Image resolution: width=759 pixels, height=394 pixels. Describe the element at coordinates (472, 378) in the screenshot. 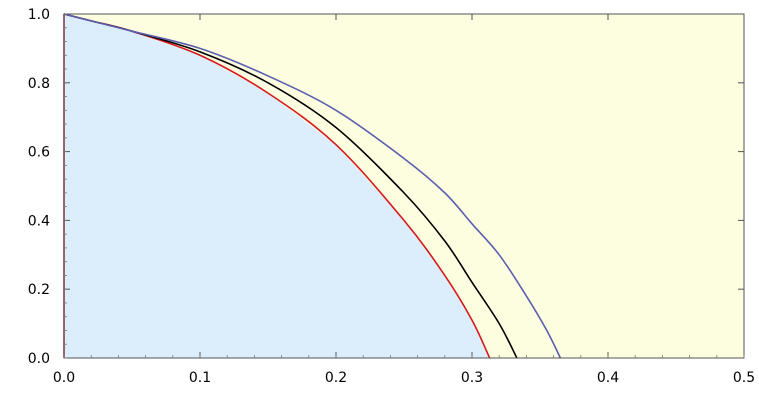

I see `x-tick-label: 0.3` at that location.